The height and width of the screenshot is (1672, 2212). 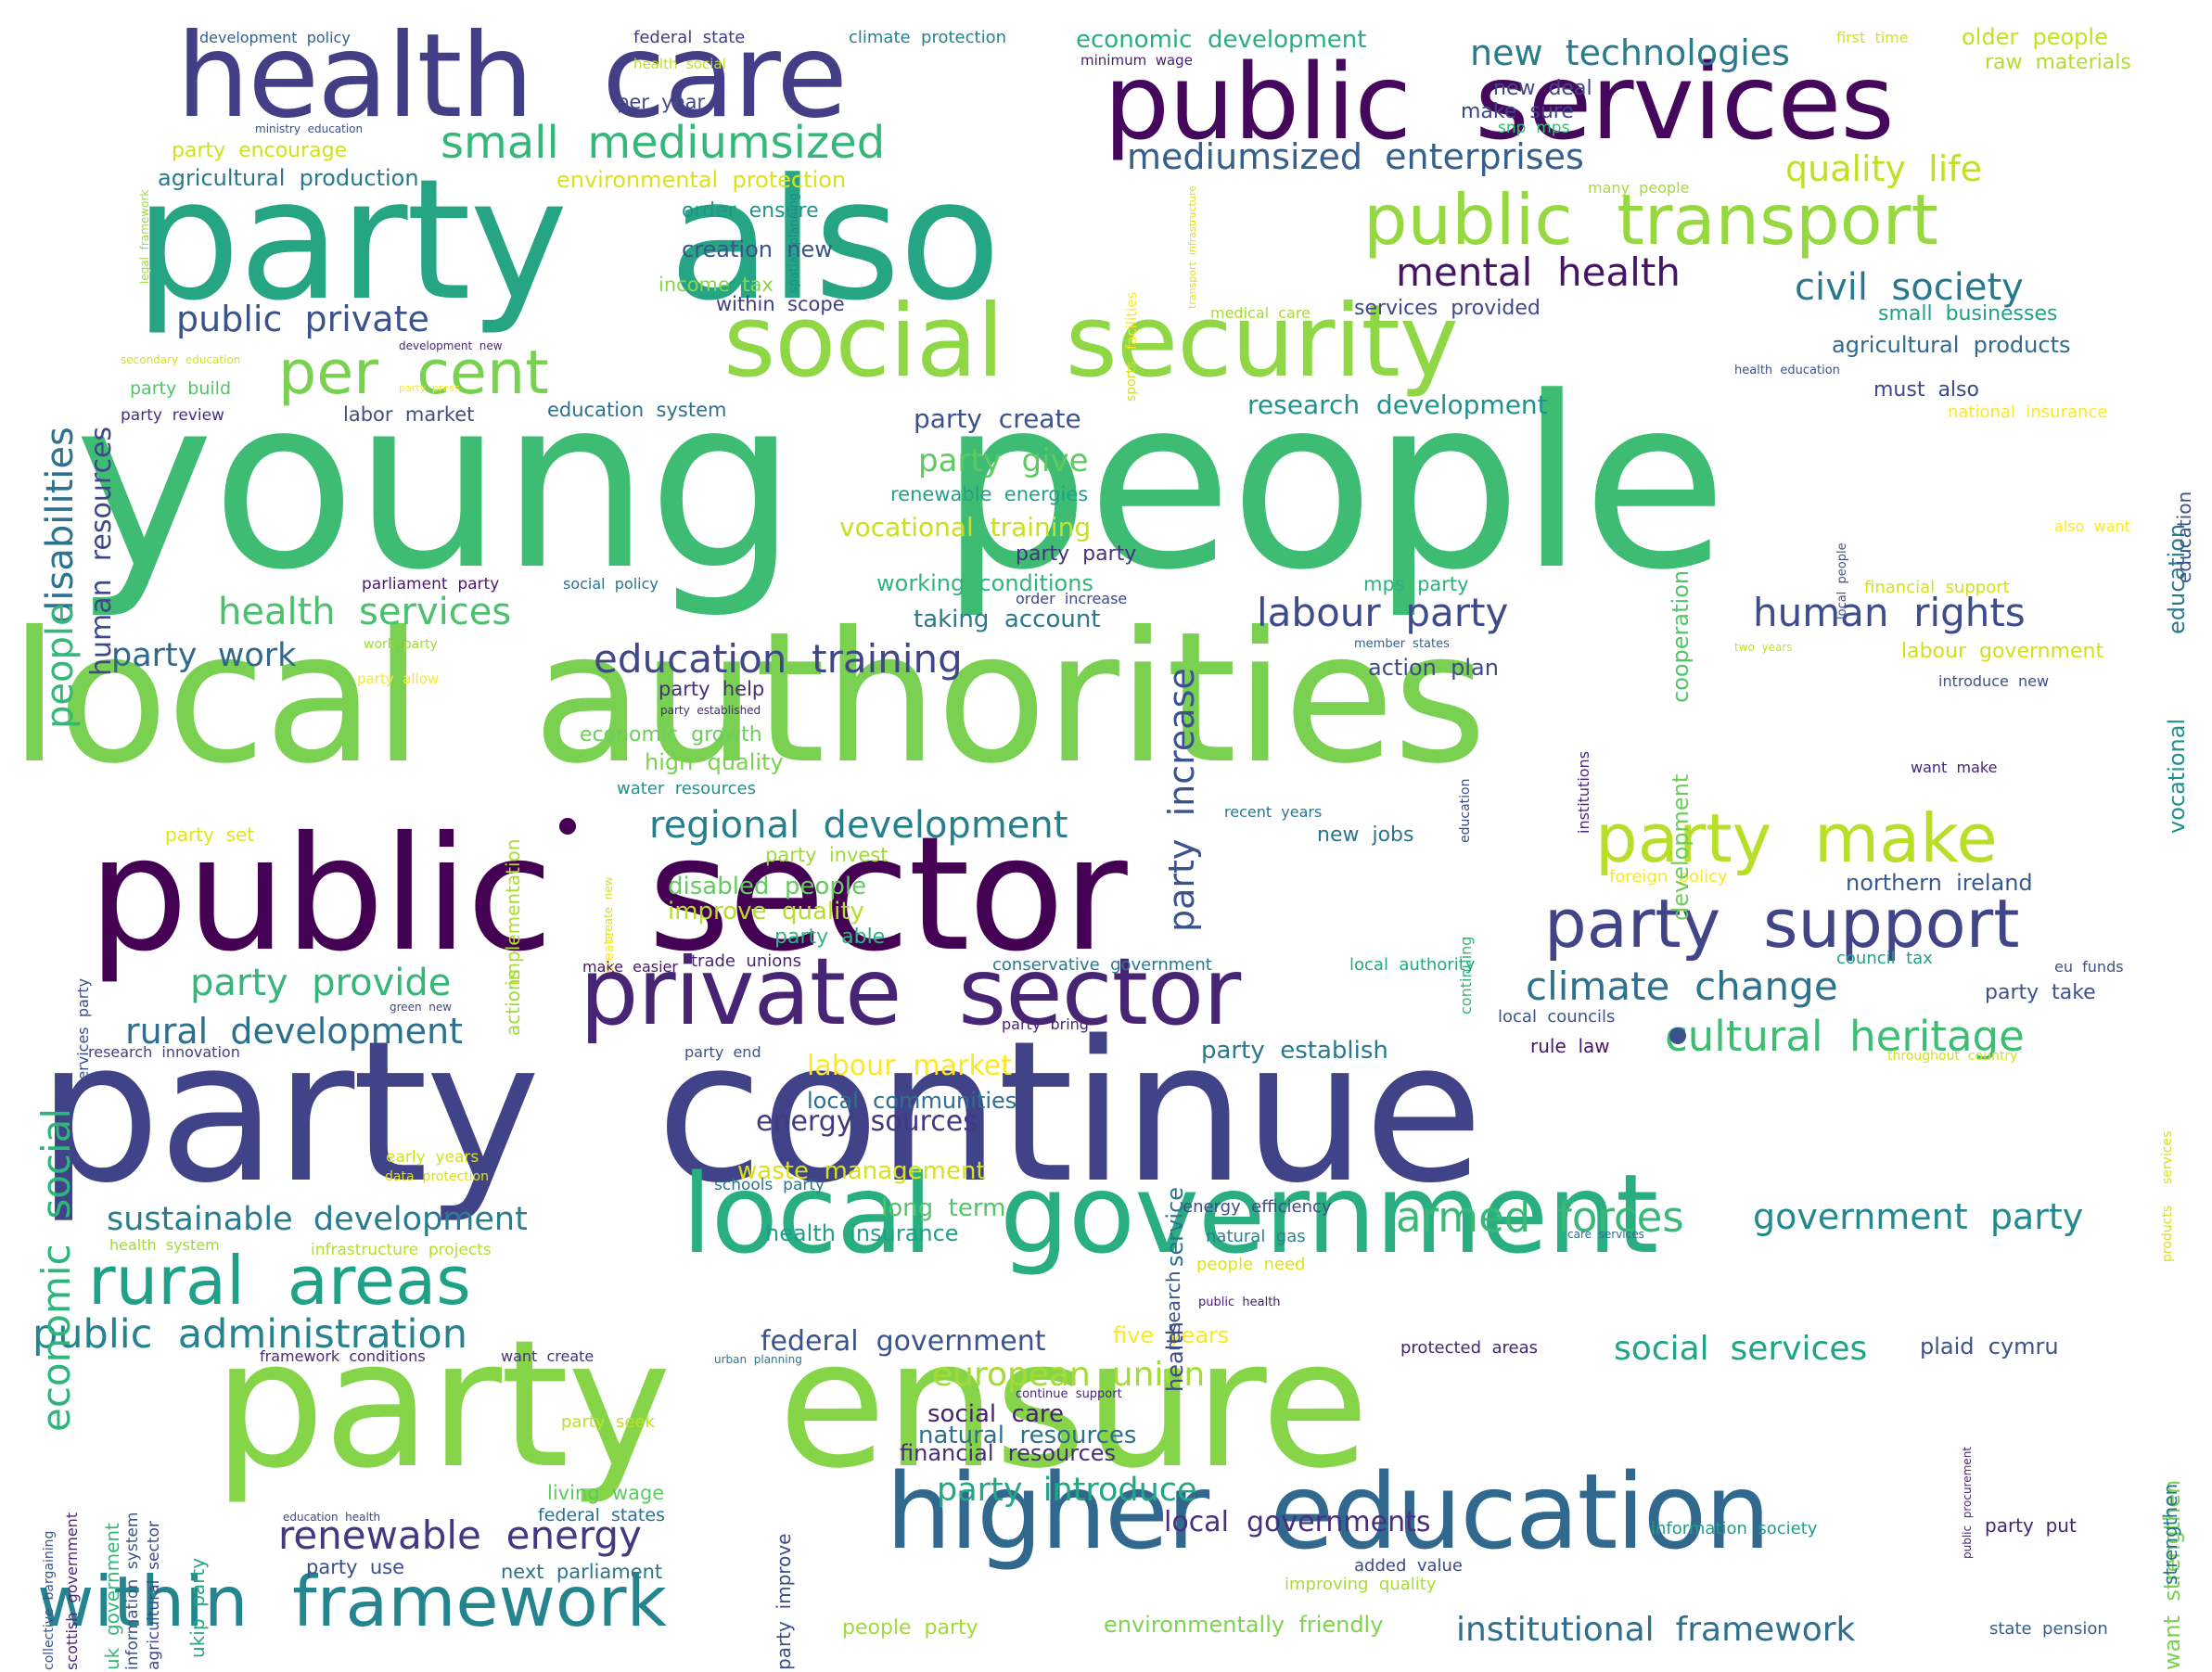 What do you see at coordinates (1173, 1310) in the screenshot?
I see `word: research` at bounding box center [1173, 1310].